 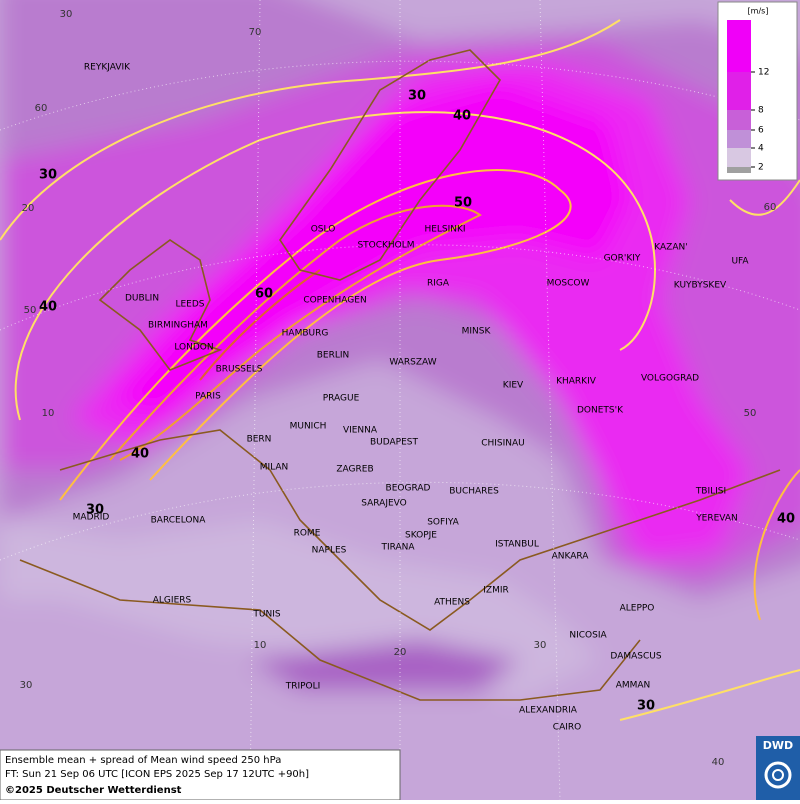 I want to click on city-label: MOSCOW, so click(x=568, y=284).